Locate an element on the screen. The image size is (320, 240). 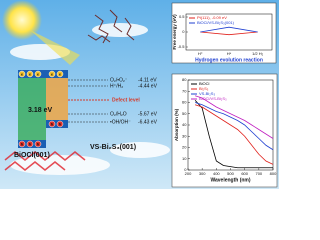
level-energy: -5.67 eV is located at coordinates (148, 114).